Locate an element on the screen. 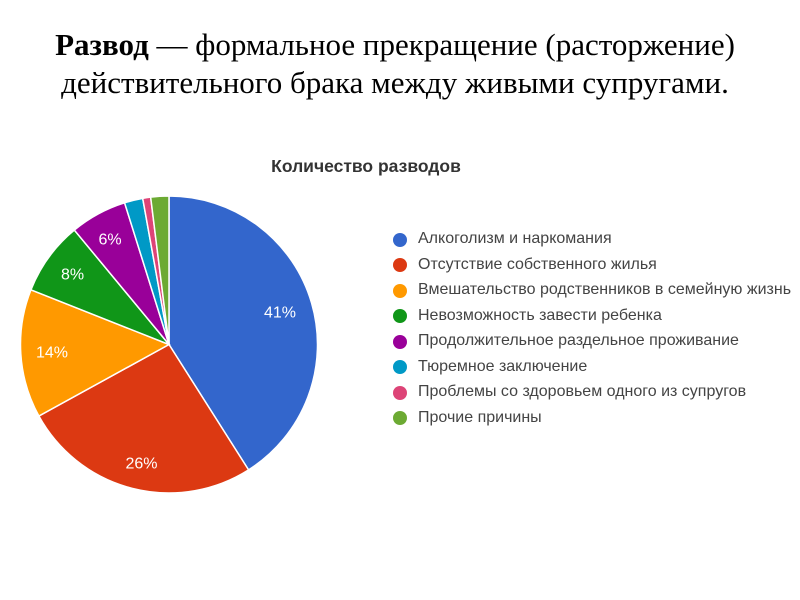 This screenshot has width=800, height=600. svg-text: 6% is located at coordinates (109, 240).